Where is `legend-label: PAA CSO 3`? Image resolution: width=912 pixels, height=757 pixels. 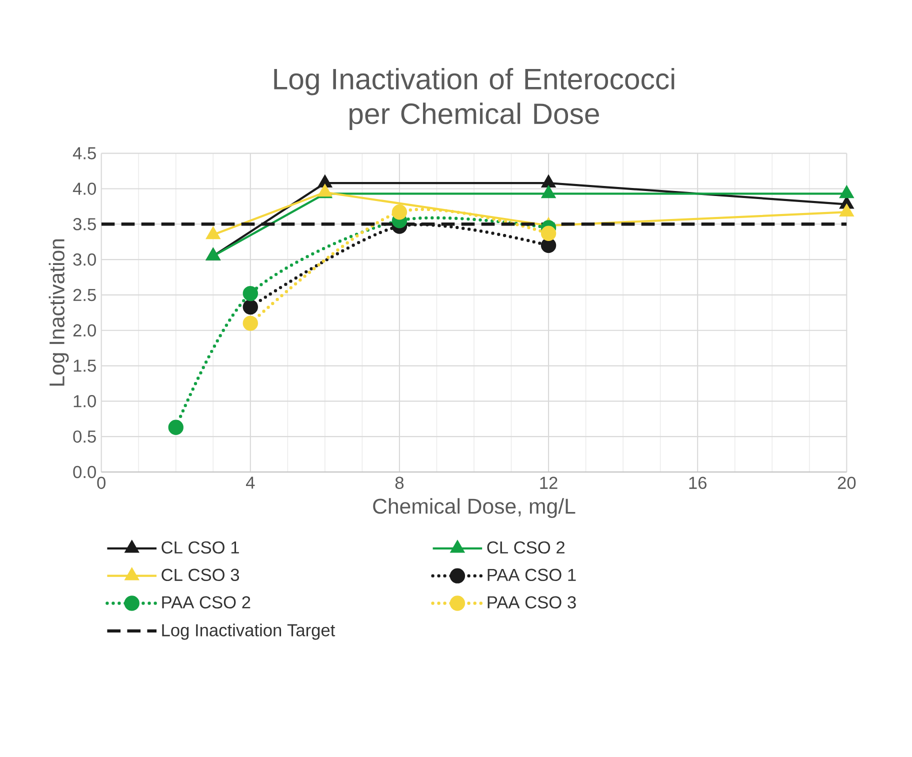 legend-label: PAA CSO 3 is located at coordinates (532, 602).